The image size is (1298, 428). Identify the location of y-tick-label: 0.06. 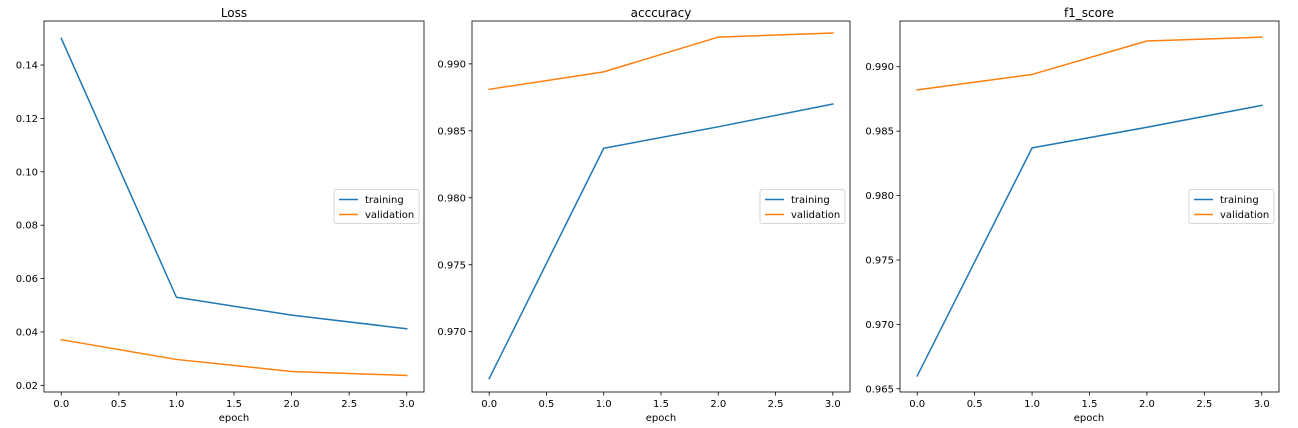
(27, 279).